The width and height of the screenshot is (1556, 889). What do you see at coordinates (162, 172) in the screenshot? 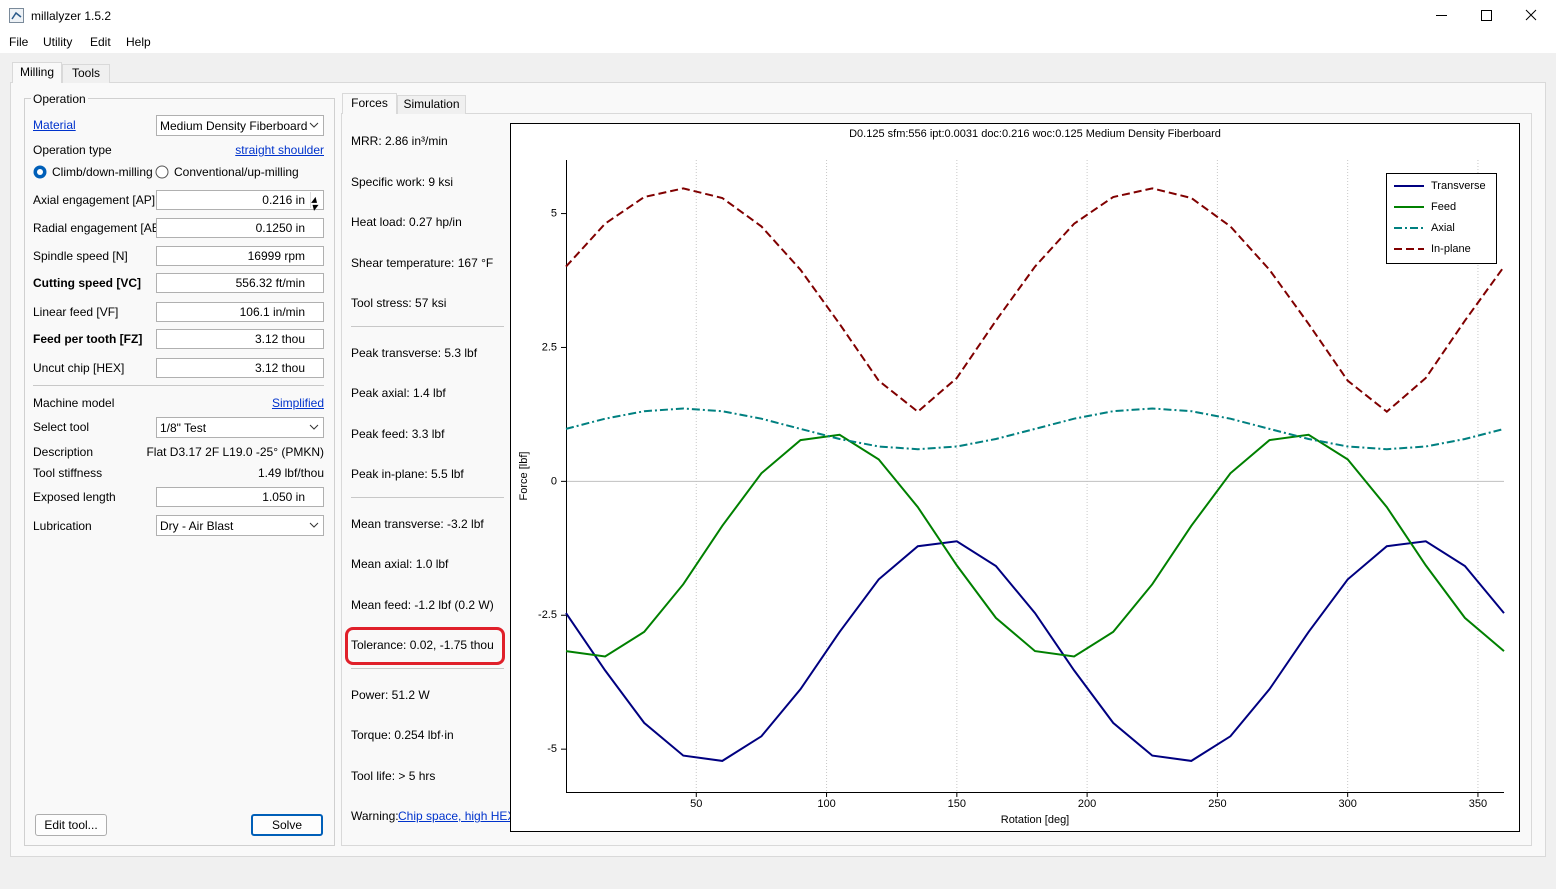
I see `radio-unchecked` at bounding box center [162, 172].